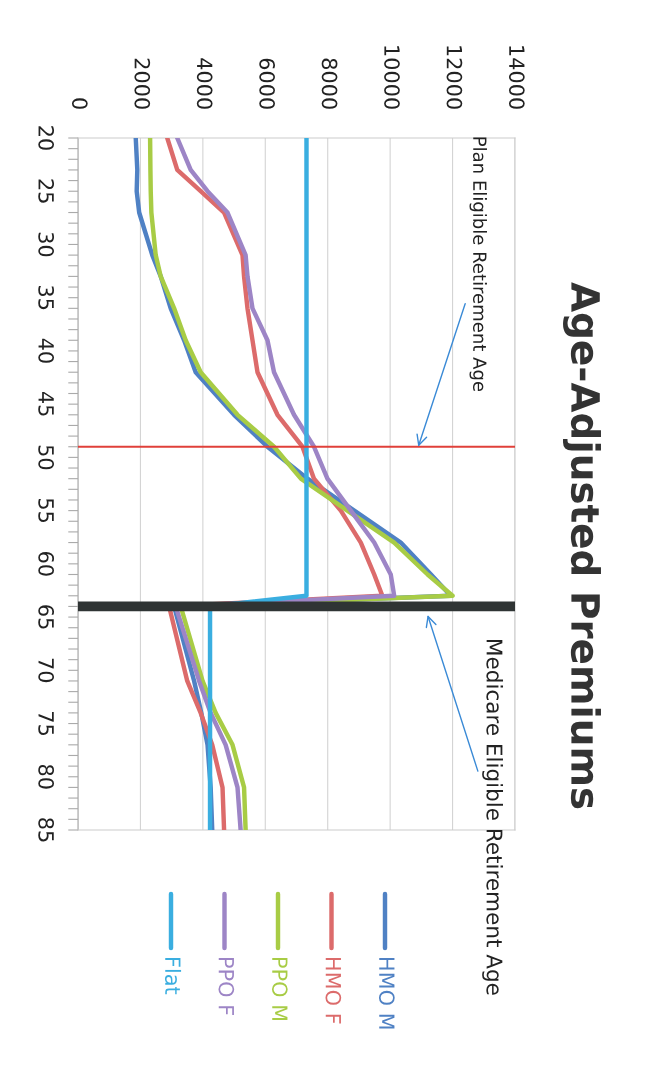 The width and height of the screenshot is (647, 1089). What do you see at coordinates (142, 83) in the screenshot?
I see `x-tick-label: 2000` at bounding box center [142, 83].